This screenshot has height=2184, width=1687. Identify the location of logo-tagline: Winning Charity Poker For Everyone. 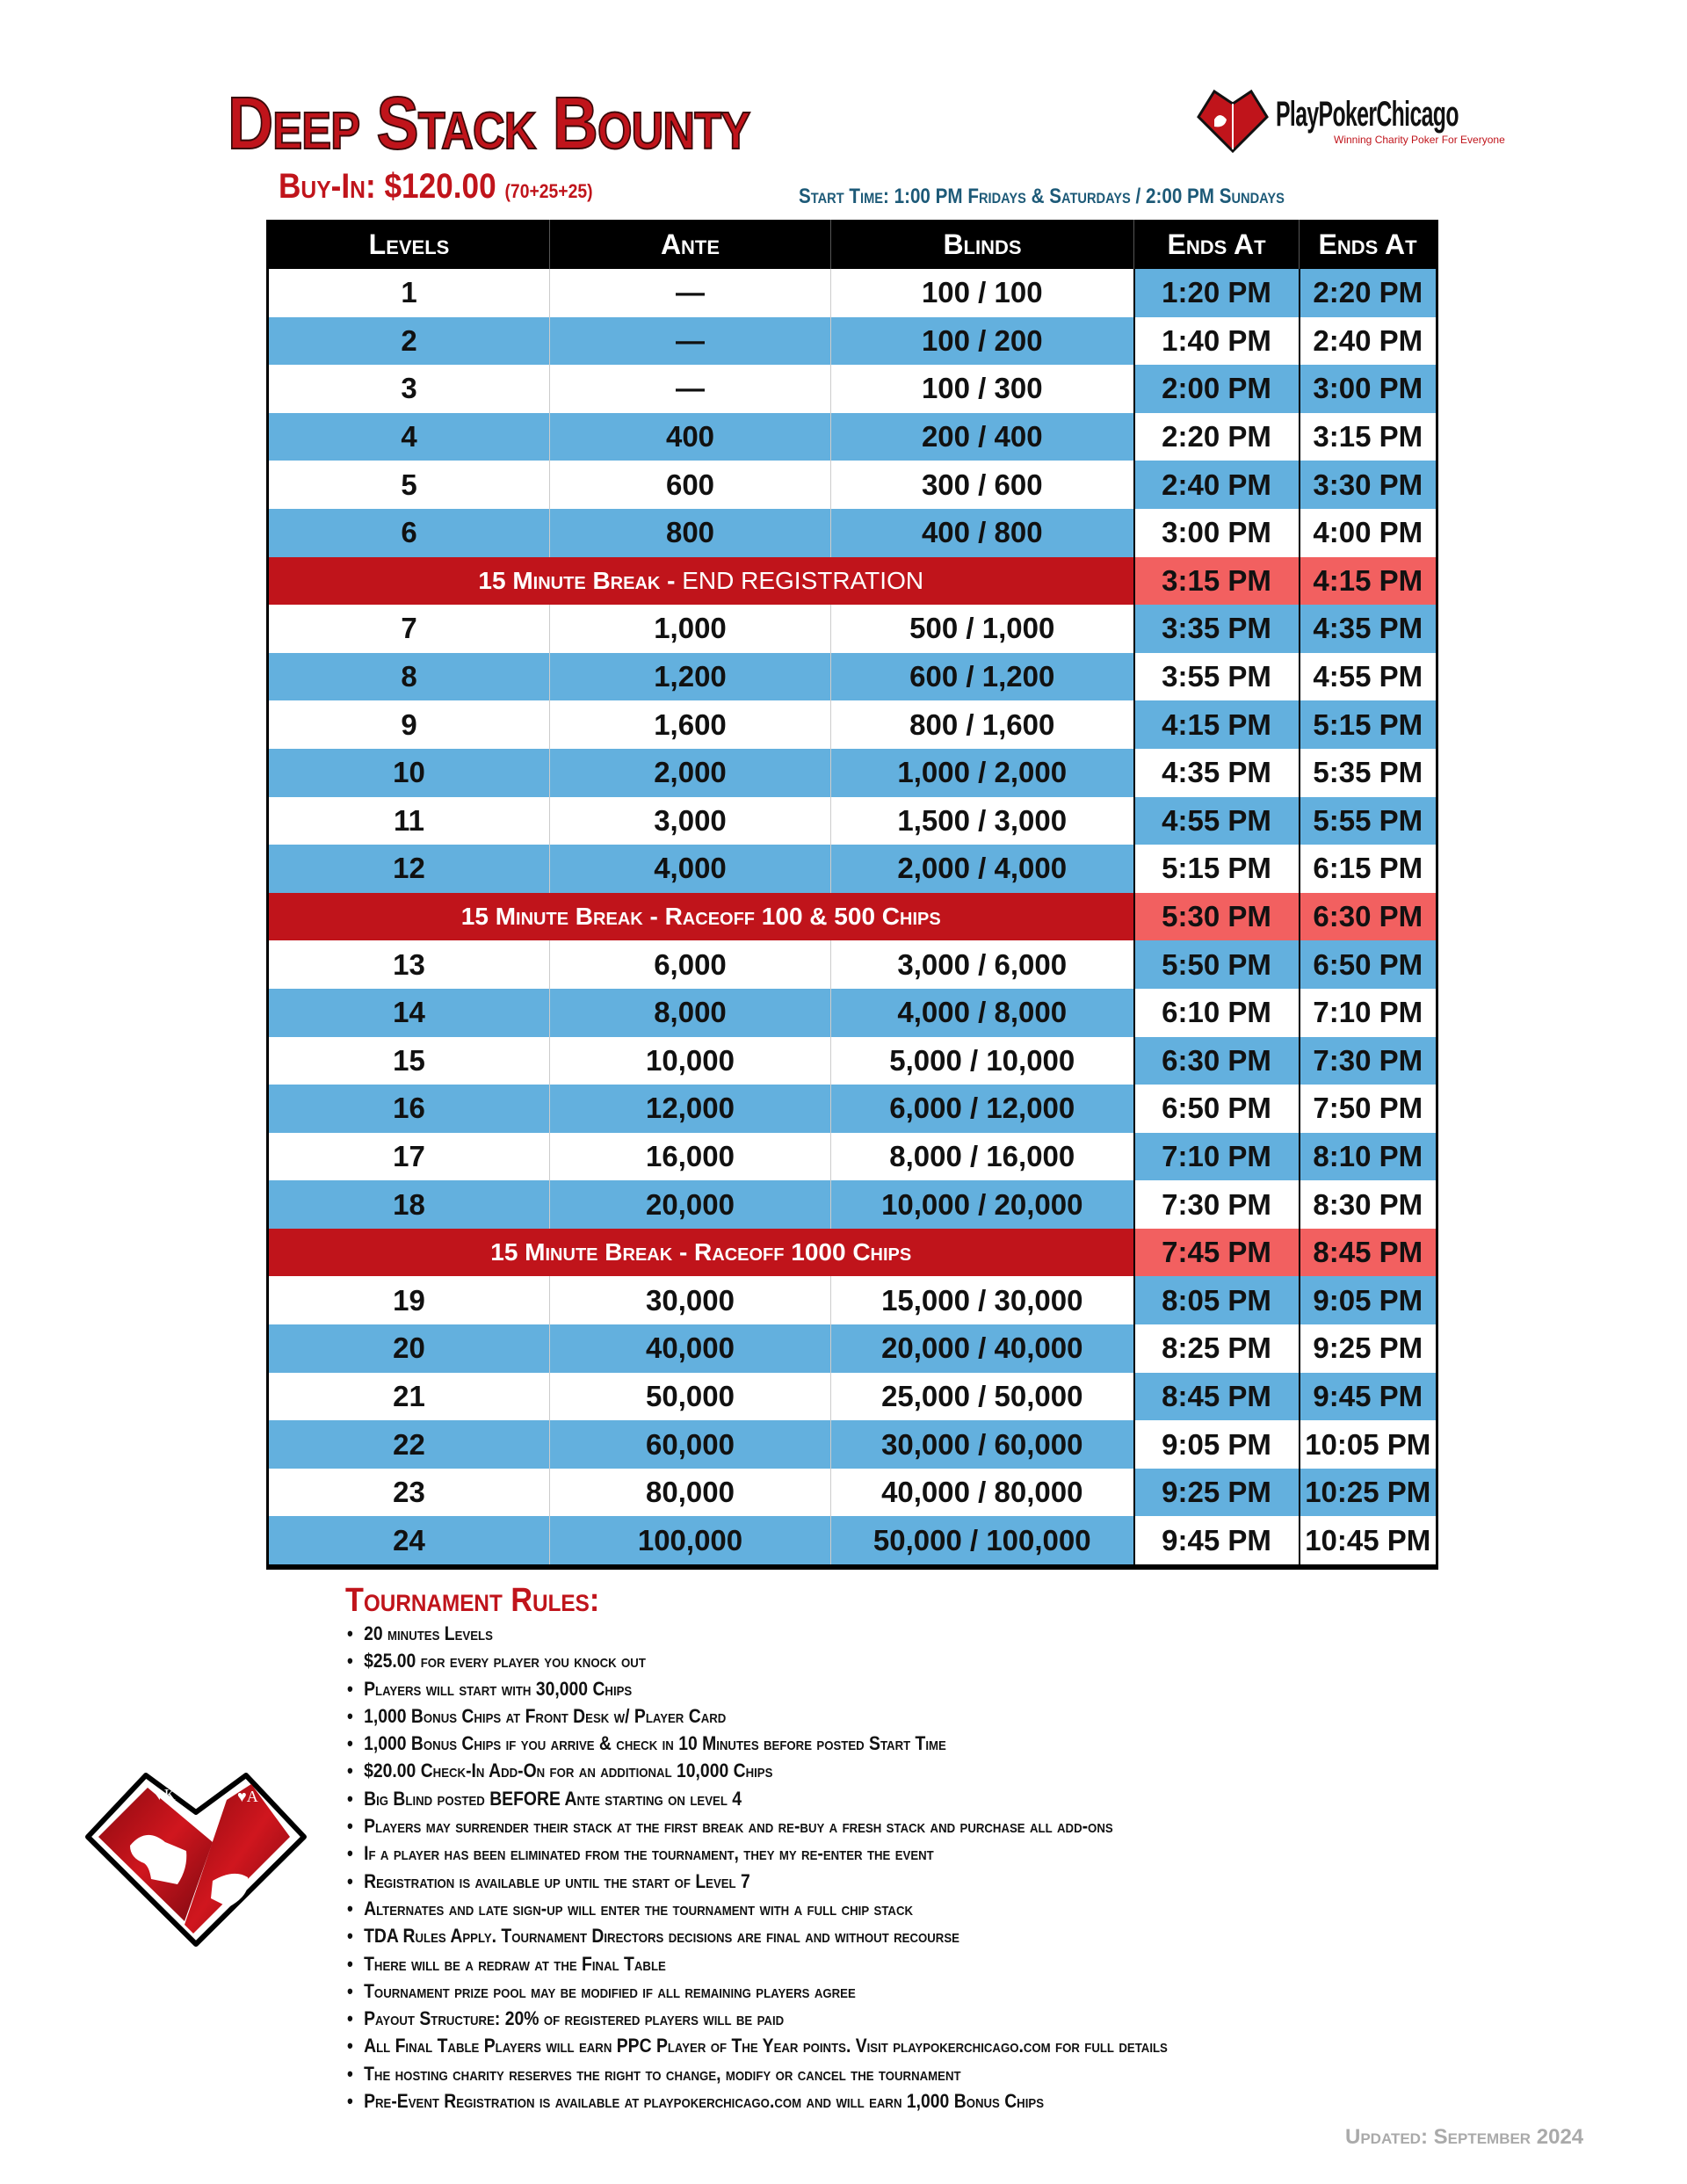
(1419, 140).